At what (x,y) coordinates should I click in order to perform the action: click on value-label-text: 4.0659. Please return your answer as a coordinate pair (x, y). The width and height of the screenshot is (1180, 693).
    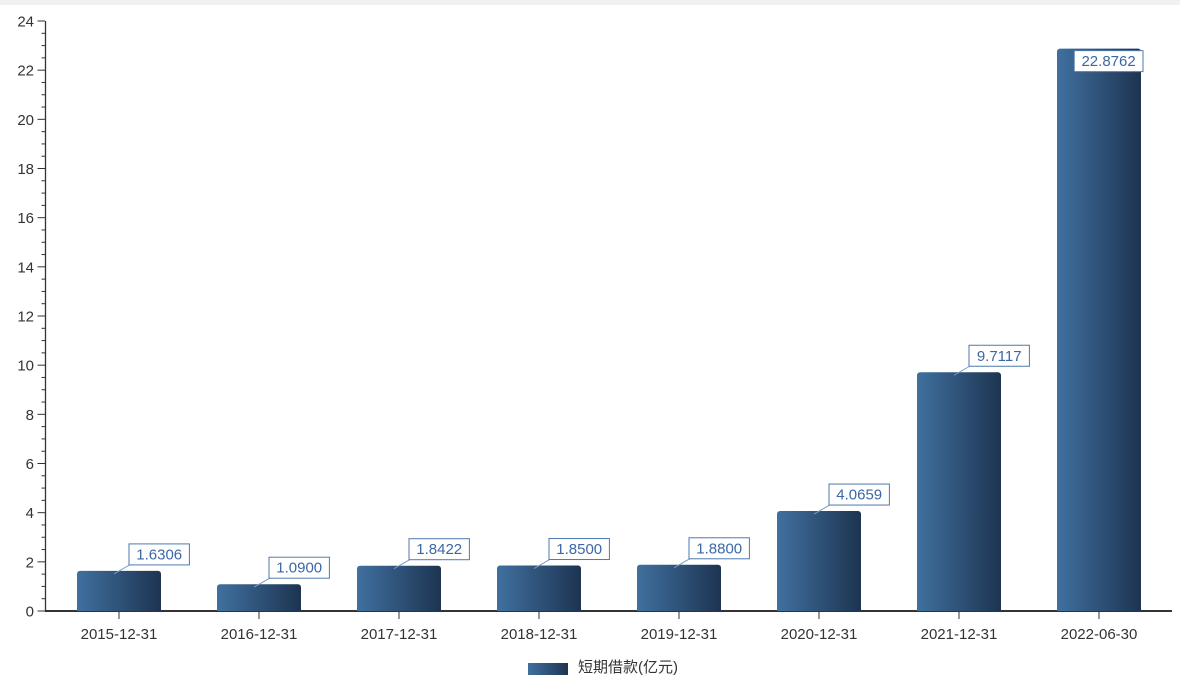
    Looking at the image, I should click on (859, 495).